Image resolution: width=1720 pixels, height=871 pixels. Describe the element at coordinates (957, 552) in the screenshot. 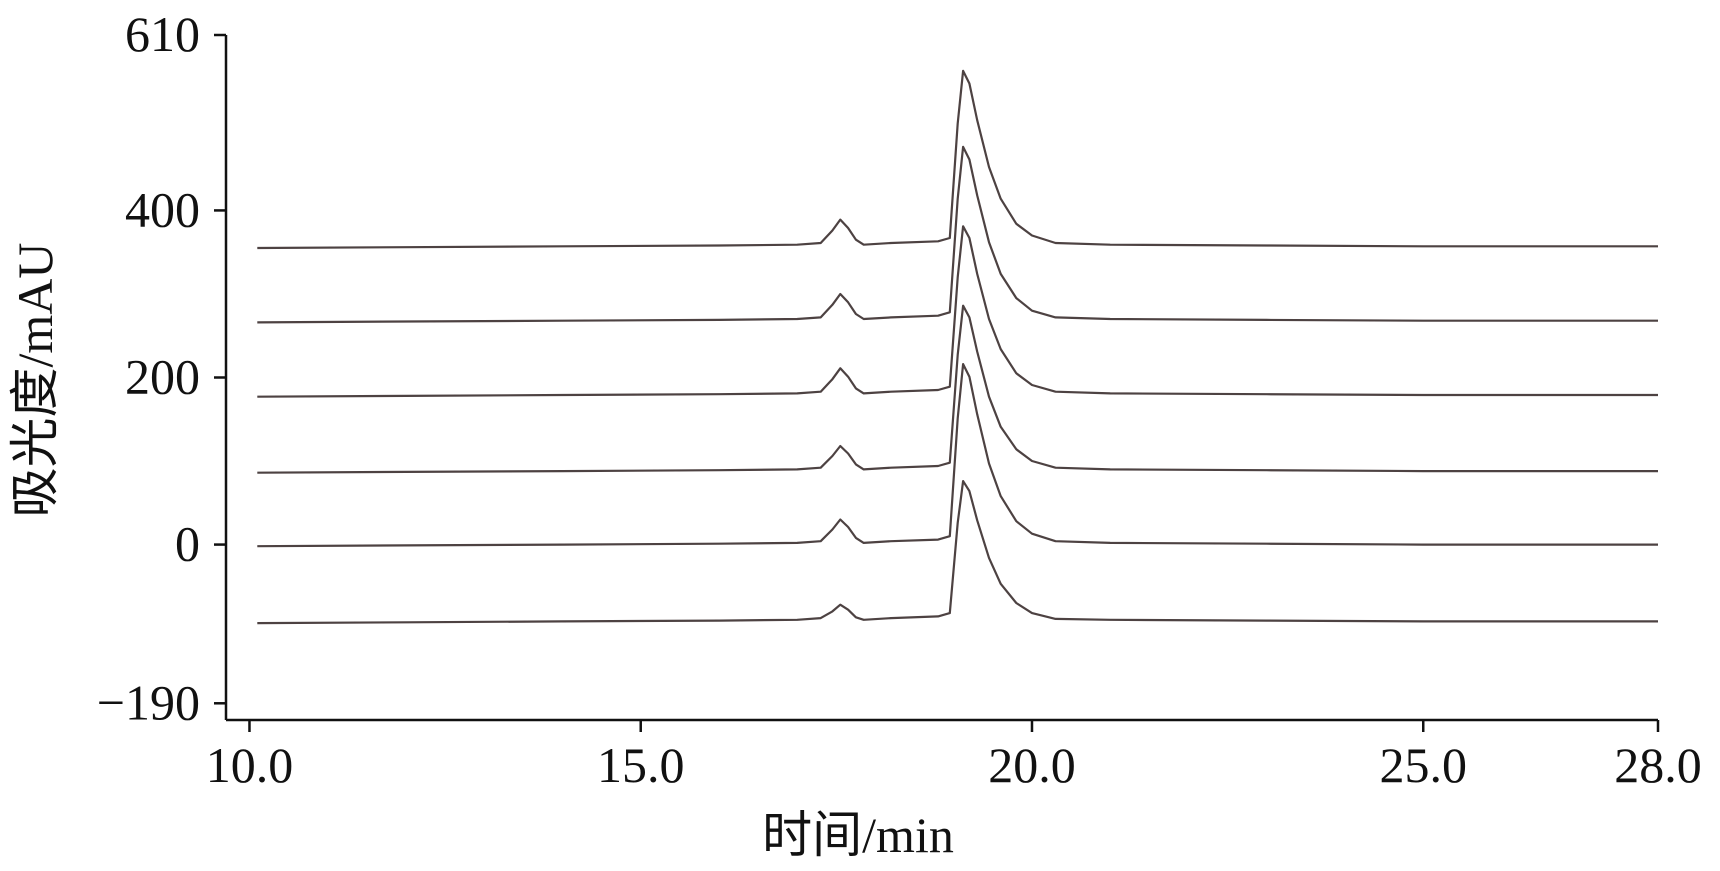

I see `data-line` at that location.